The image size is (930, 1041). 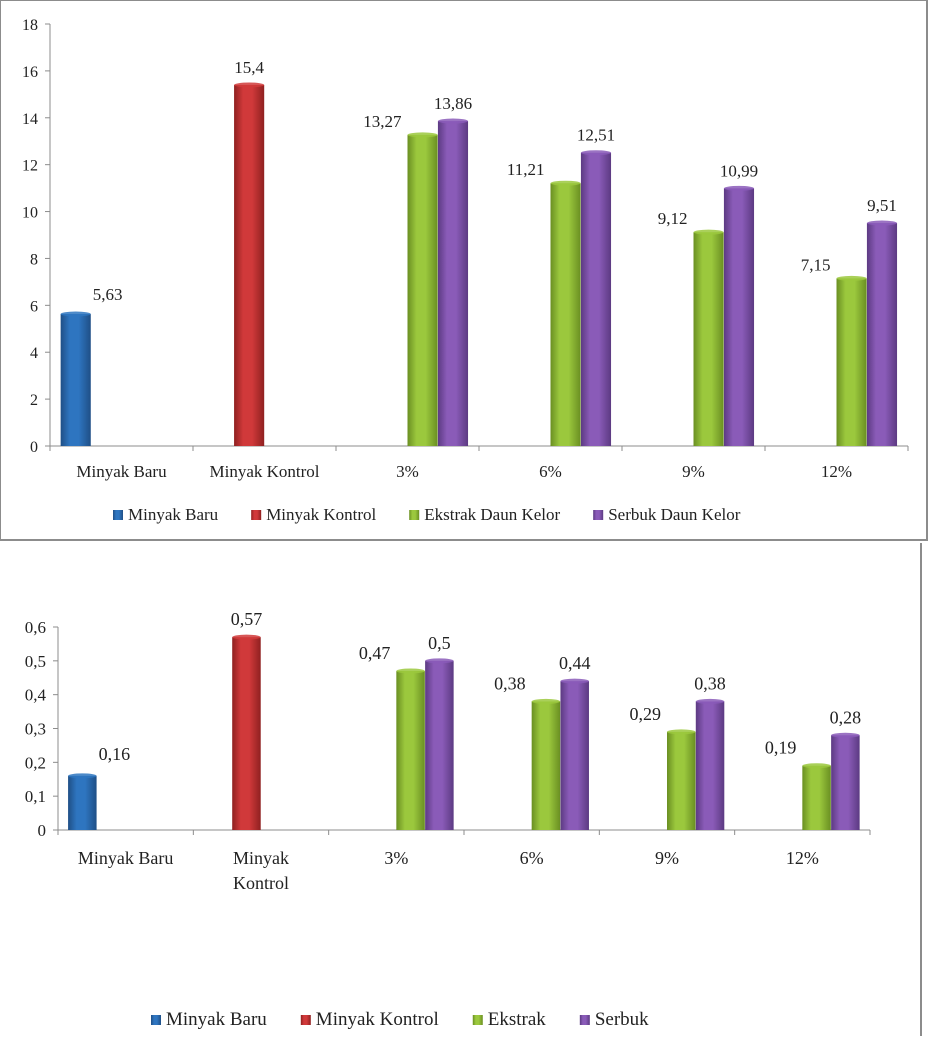 I want to click on data-label: 12,51, so click(x=596, y=135).